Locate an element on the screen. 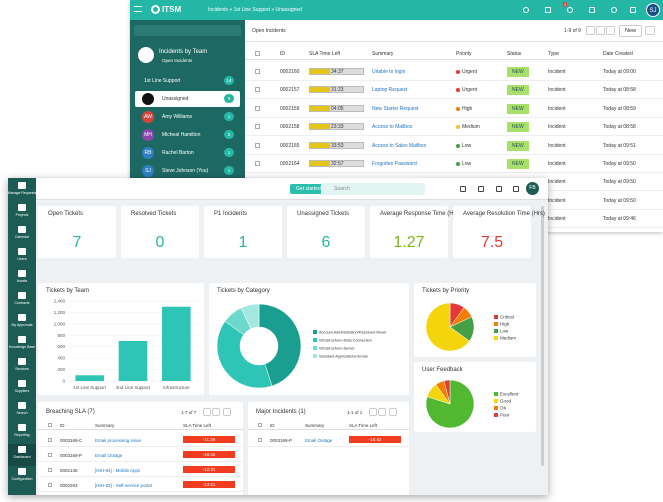 The height and width of the screenshot is (502, 663). kpi-value: 1 is located at coordinates (243, 242).